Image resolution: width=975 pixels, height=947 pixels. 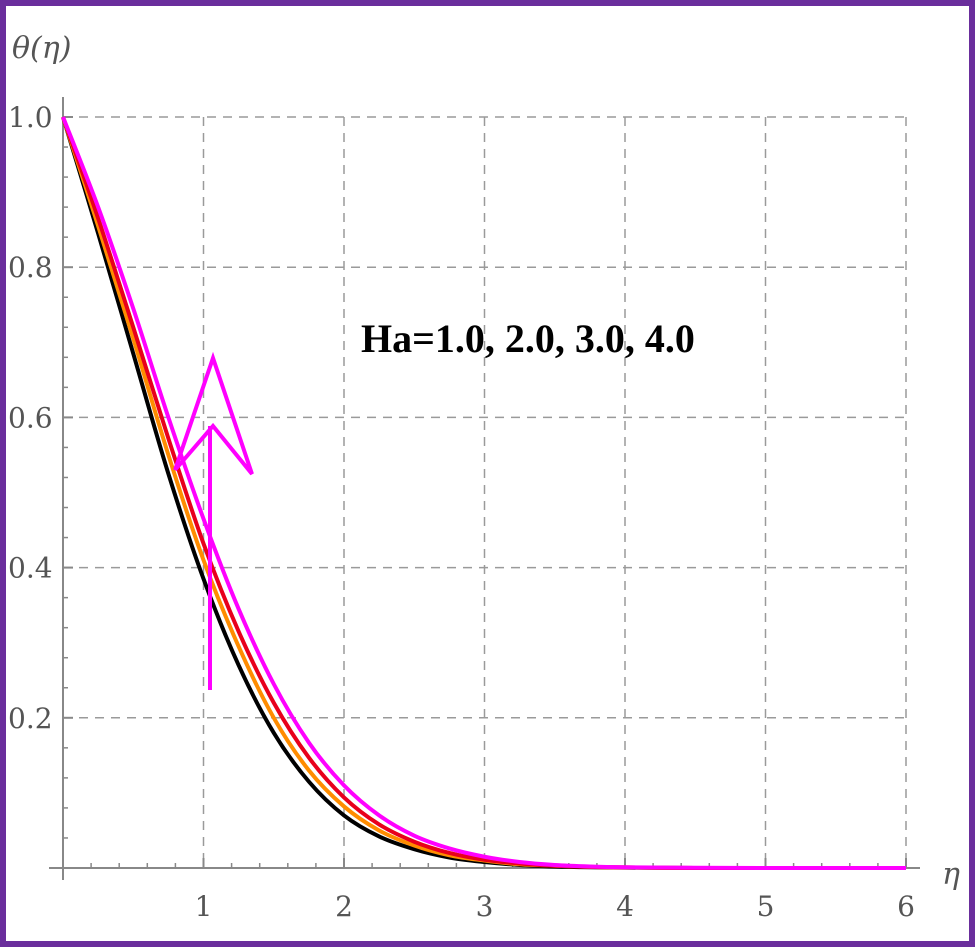 What do you see at coordinates (951, 874) in the screenshot?
I see `x-axis-label: η` at bounding box center [951, 874].